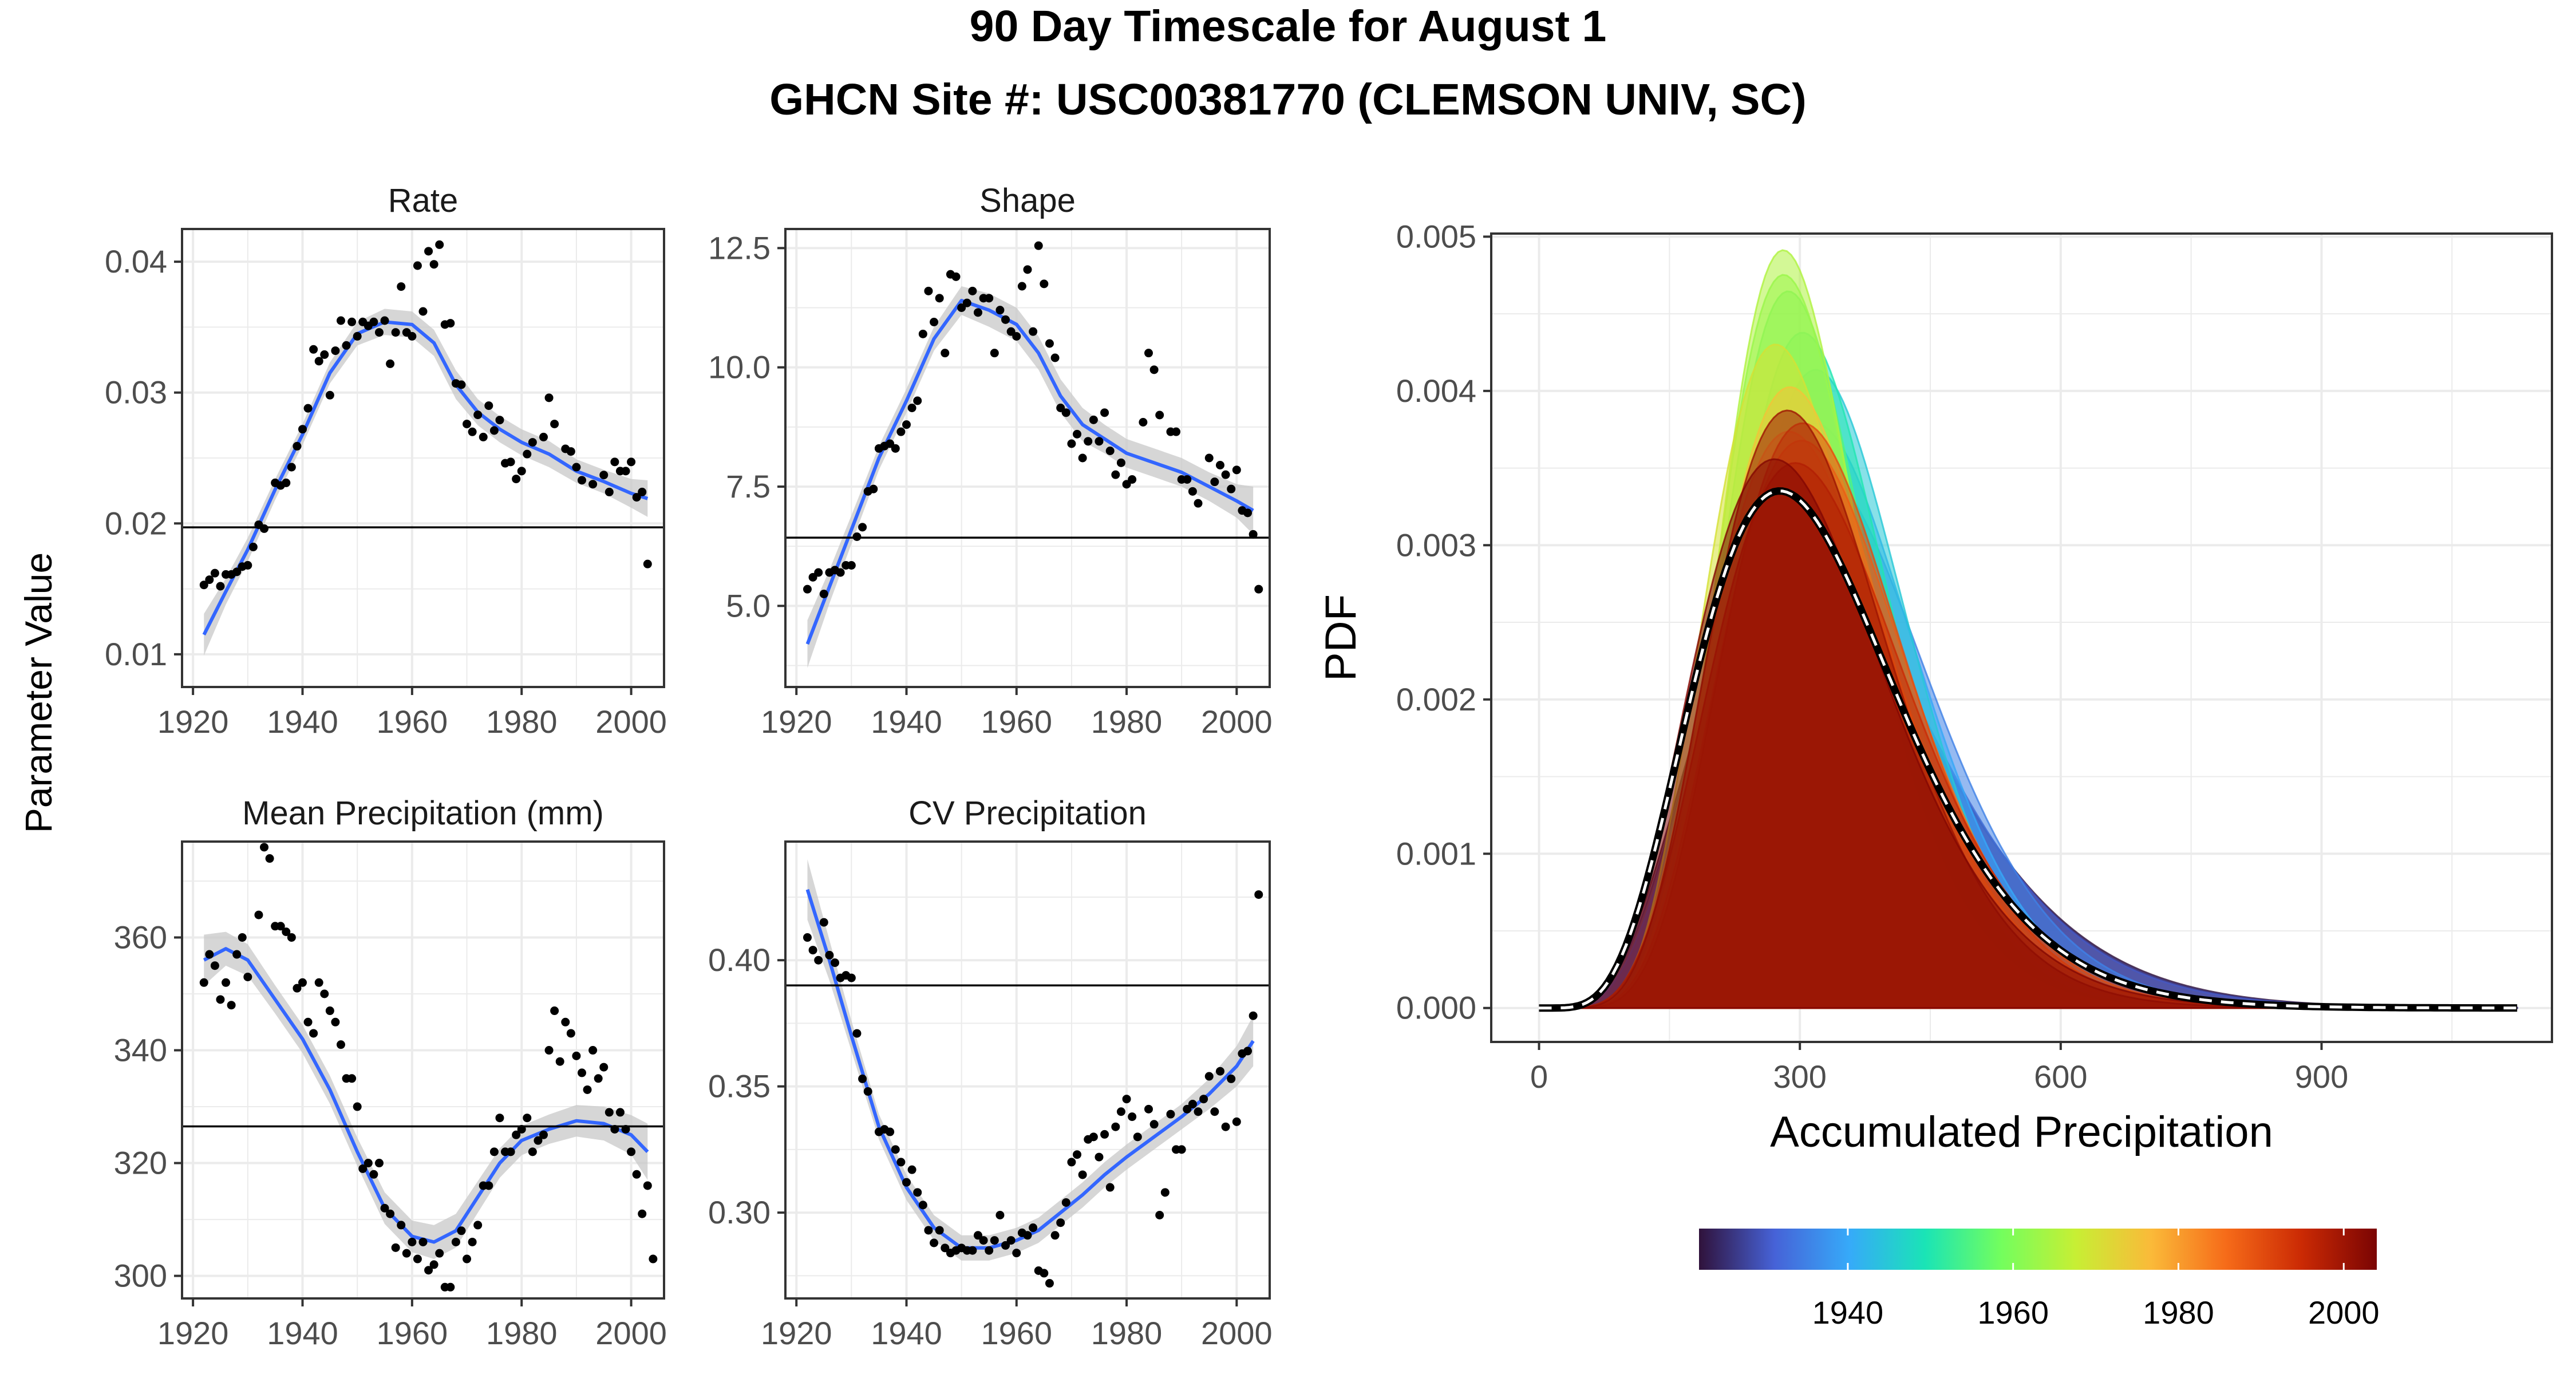 This screenshot has width=2576, height=1374. What do you see at coordinates (739, 367) in the screenshot?
I see `y-tick-label: 10.0` at bounding box center [739, 367].